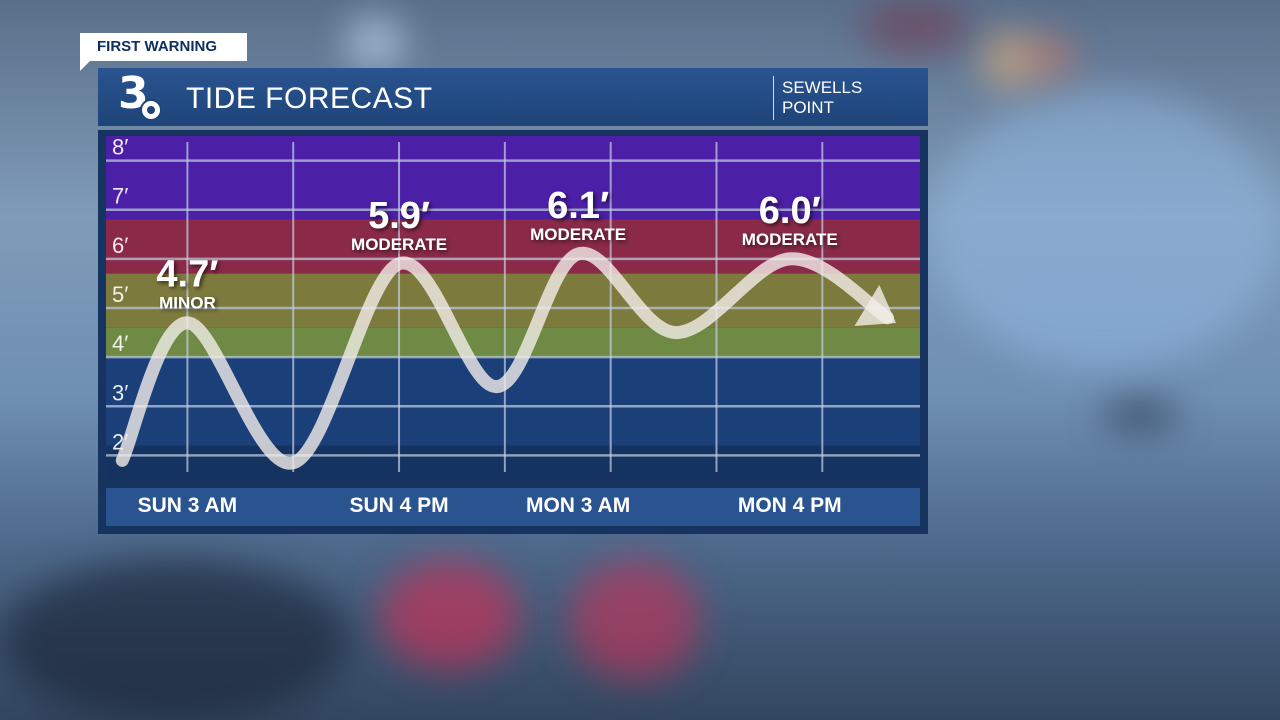  What do you see at coordinates (163, 47) in the screenshot?
I see `first-warning-tag: FIRST WARNING` at bounding box center [163, 47].